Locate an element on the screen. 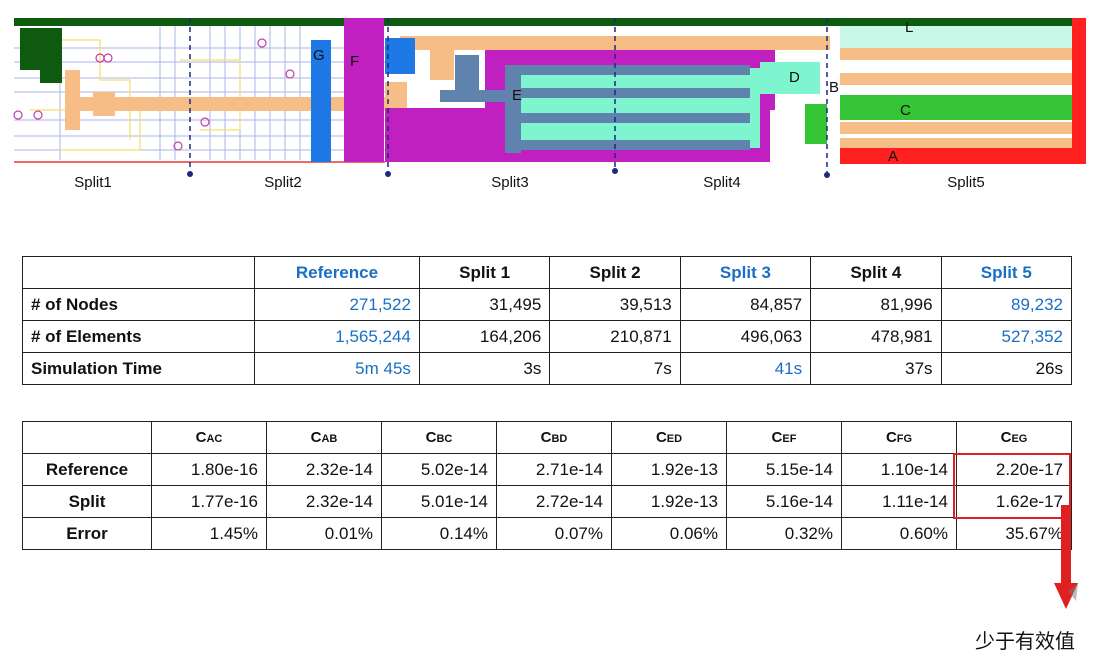  split-label-5: Split5 is located at coordinates (966, 182).